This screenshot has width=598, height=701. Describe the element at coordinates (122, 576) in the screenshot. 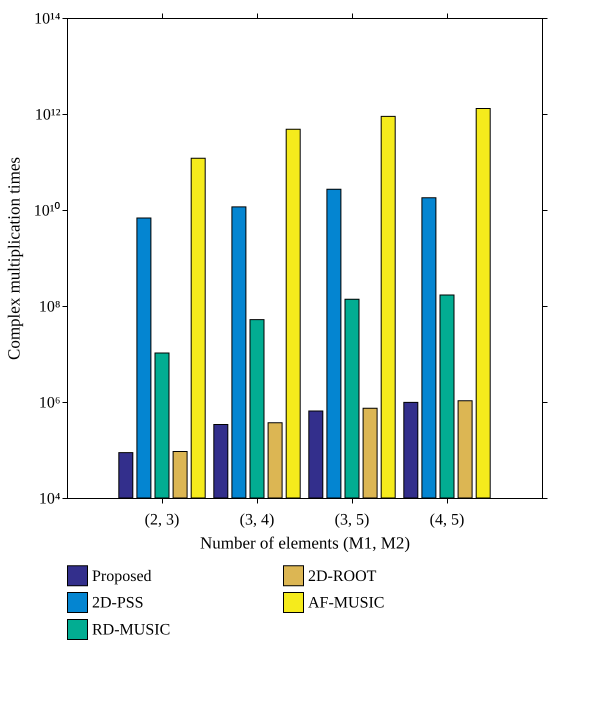

I see `legend-label: Proposed` at that location.